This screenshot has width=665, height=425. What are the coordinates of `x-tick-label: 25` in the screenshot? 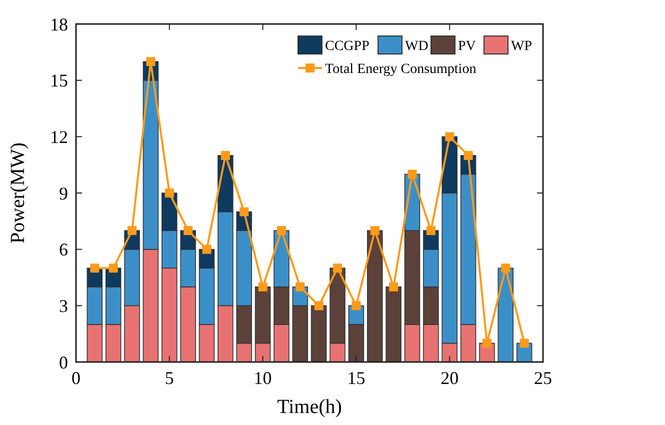 It's located at (543, 378).